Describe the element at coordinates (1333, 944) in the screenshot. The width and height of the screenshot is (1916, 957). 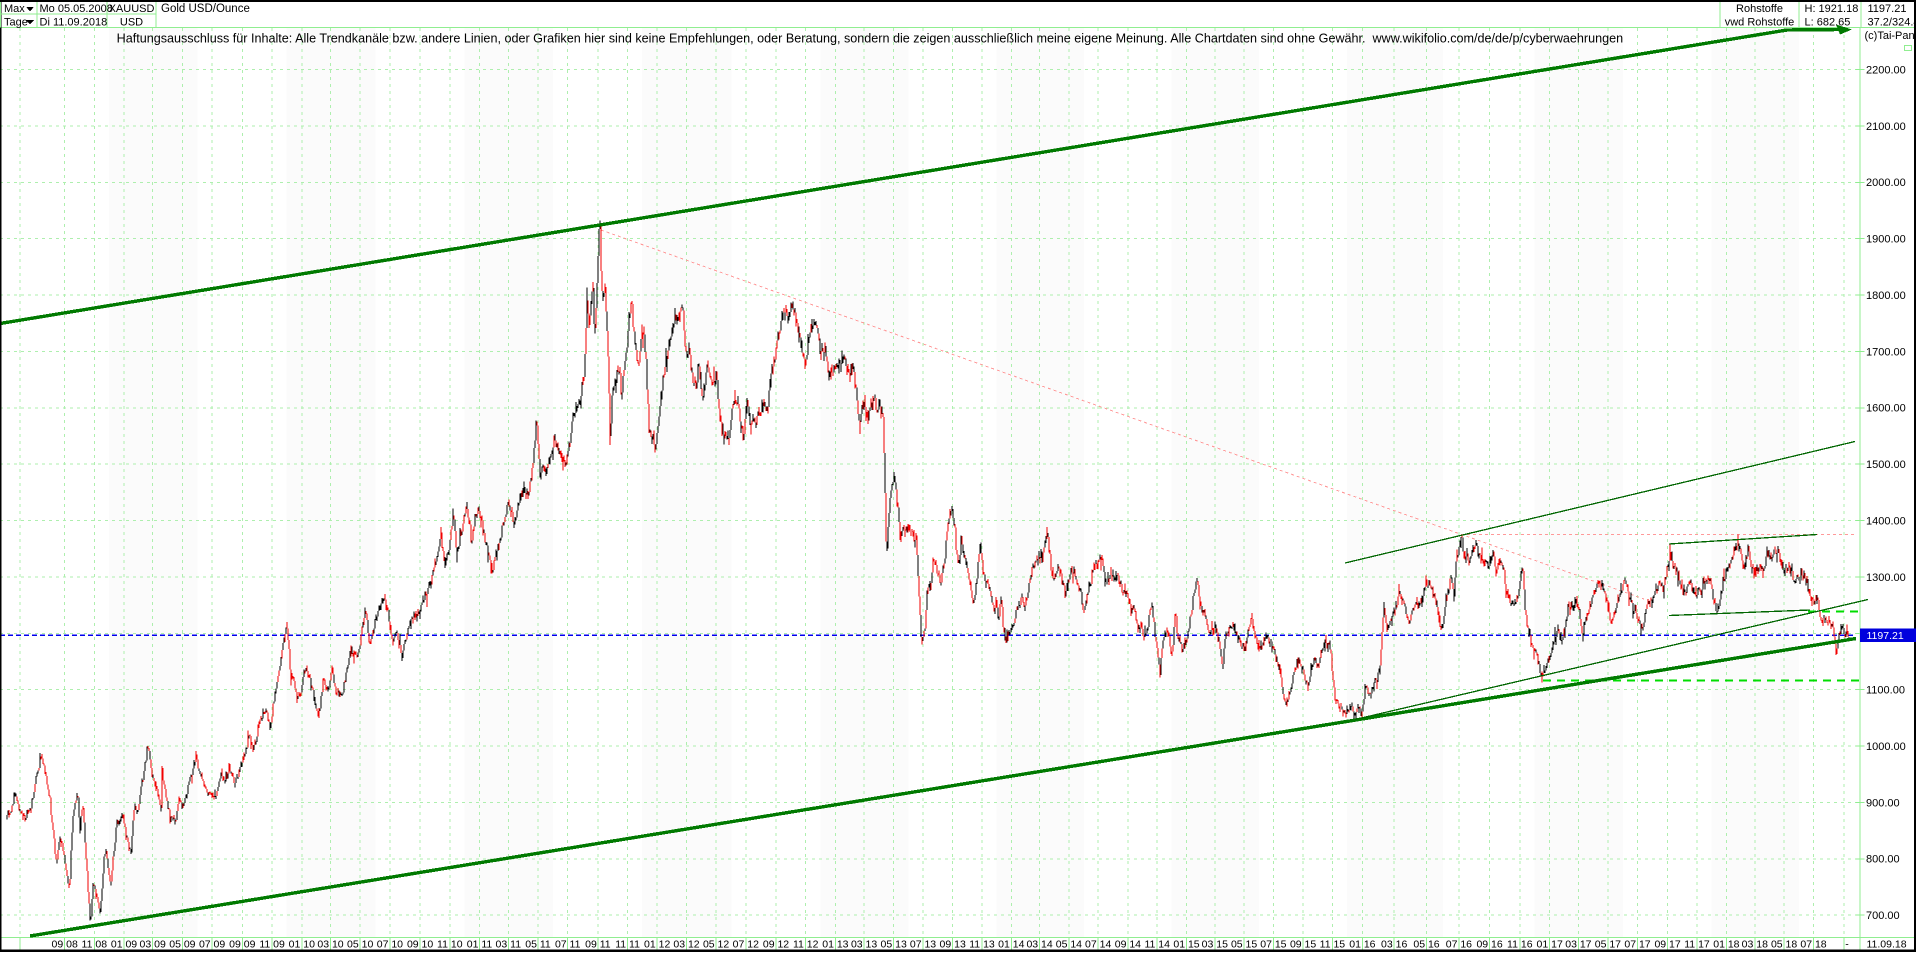
I see `svg-text: 11 15` at that location.